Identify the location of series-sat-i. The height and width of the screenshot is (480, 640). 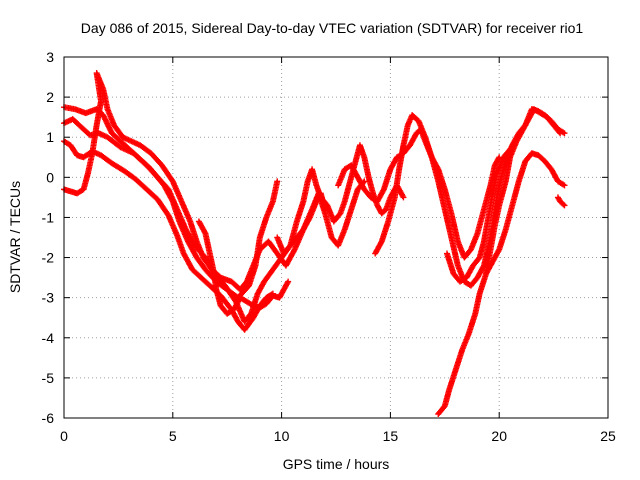
(499, 261).